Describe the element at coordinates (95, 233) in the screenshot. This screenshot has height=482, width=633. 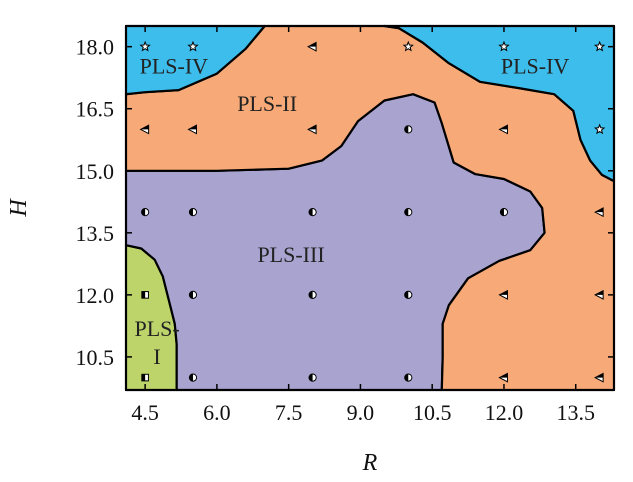
I see `y-tick-label-2: 13.5` at that location.